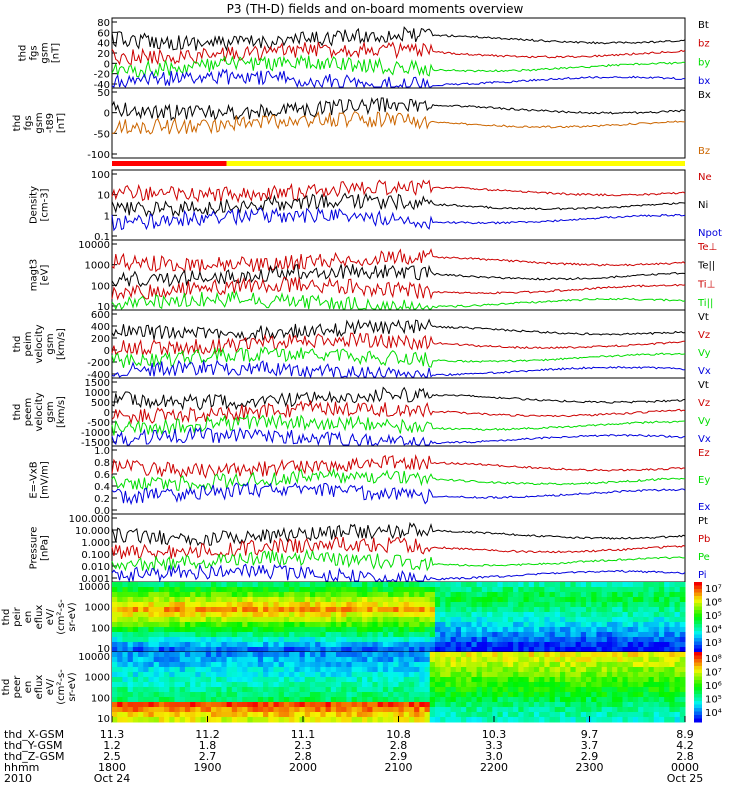  I want to click on ytick-label: 10, so click(103, 719).